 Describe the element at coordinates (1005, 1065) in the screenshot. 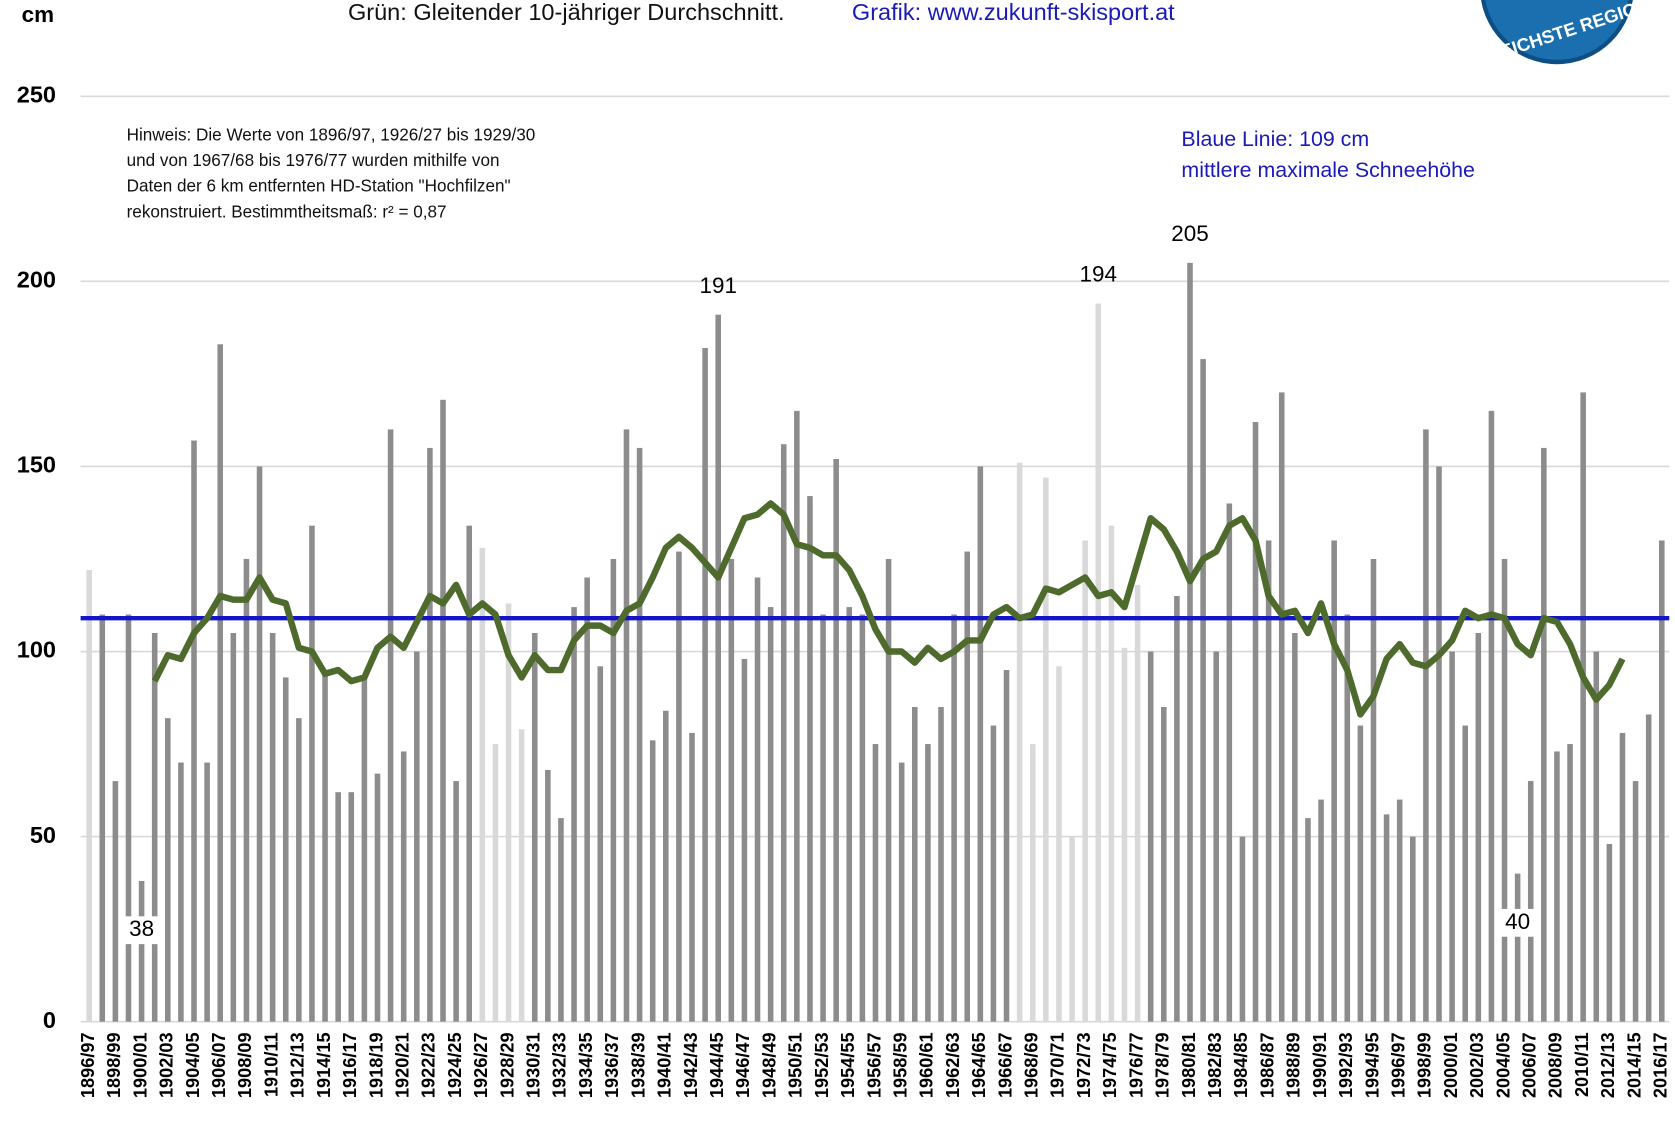

I see `x-tick-label: 1966/67` at that location.